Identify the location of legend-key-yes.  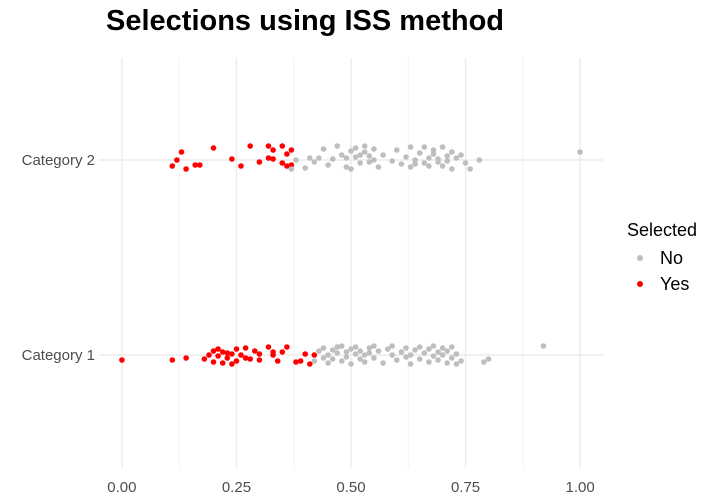
(640, 284).